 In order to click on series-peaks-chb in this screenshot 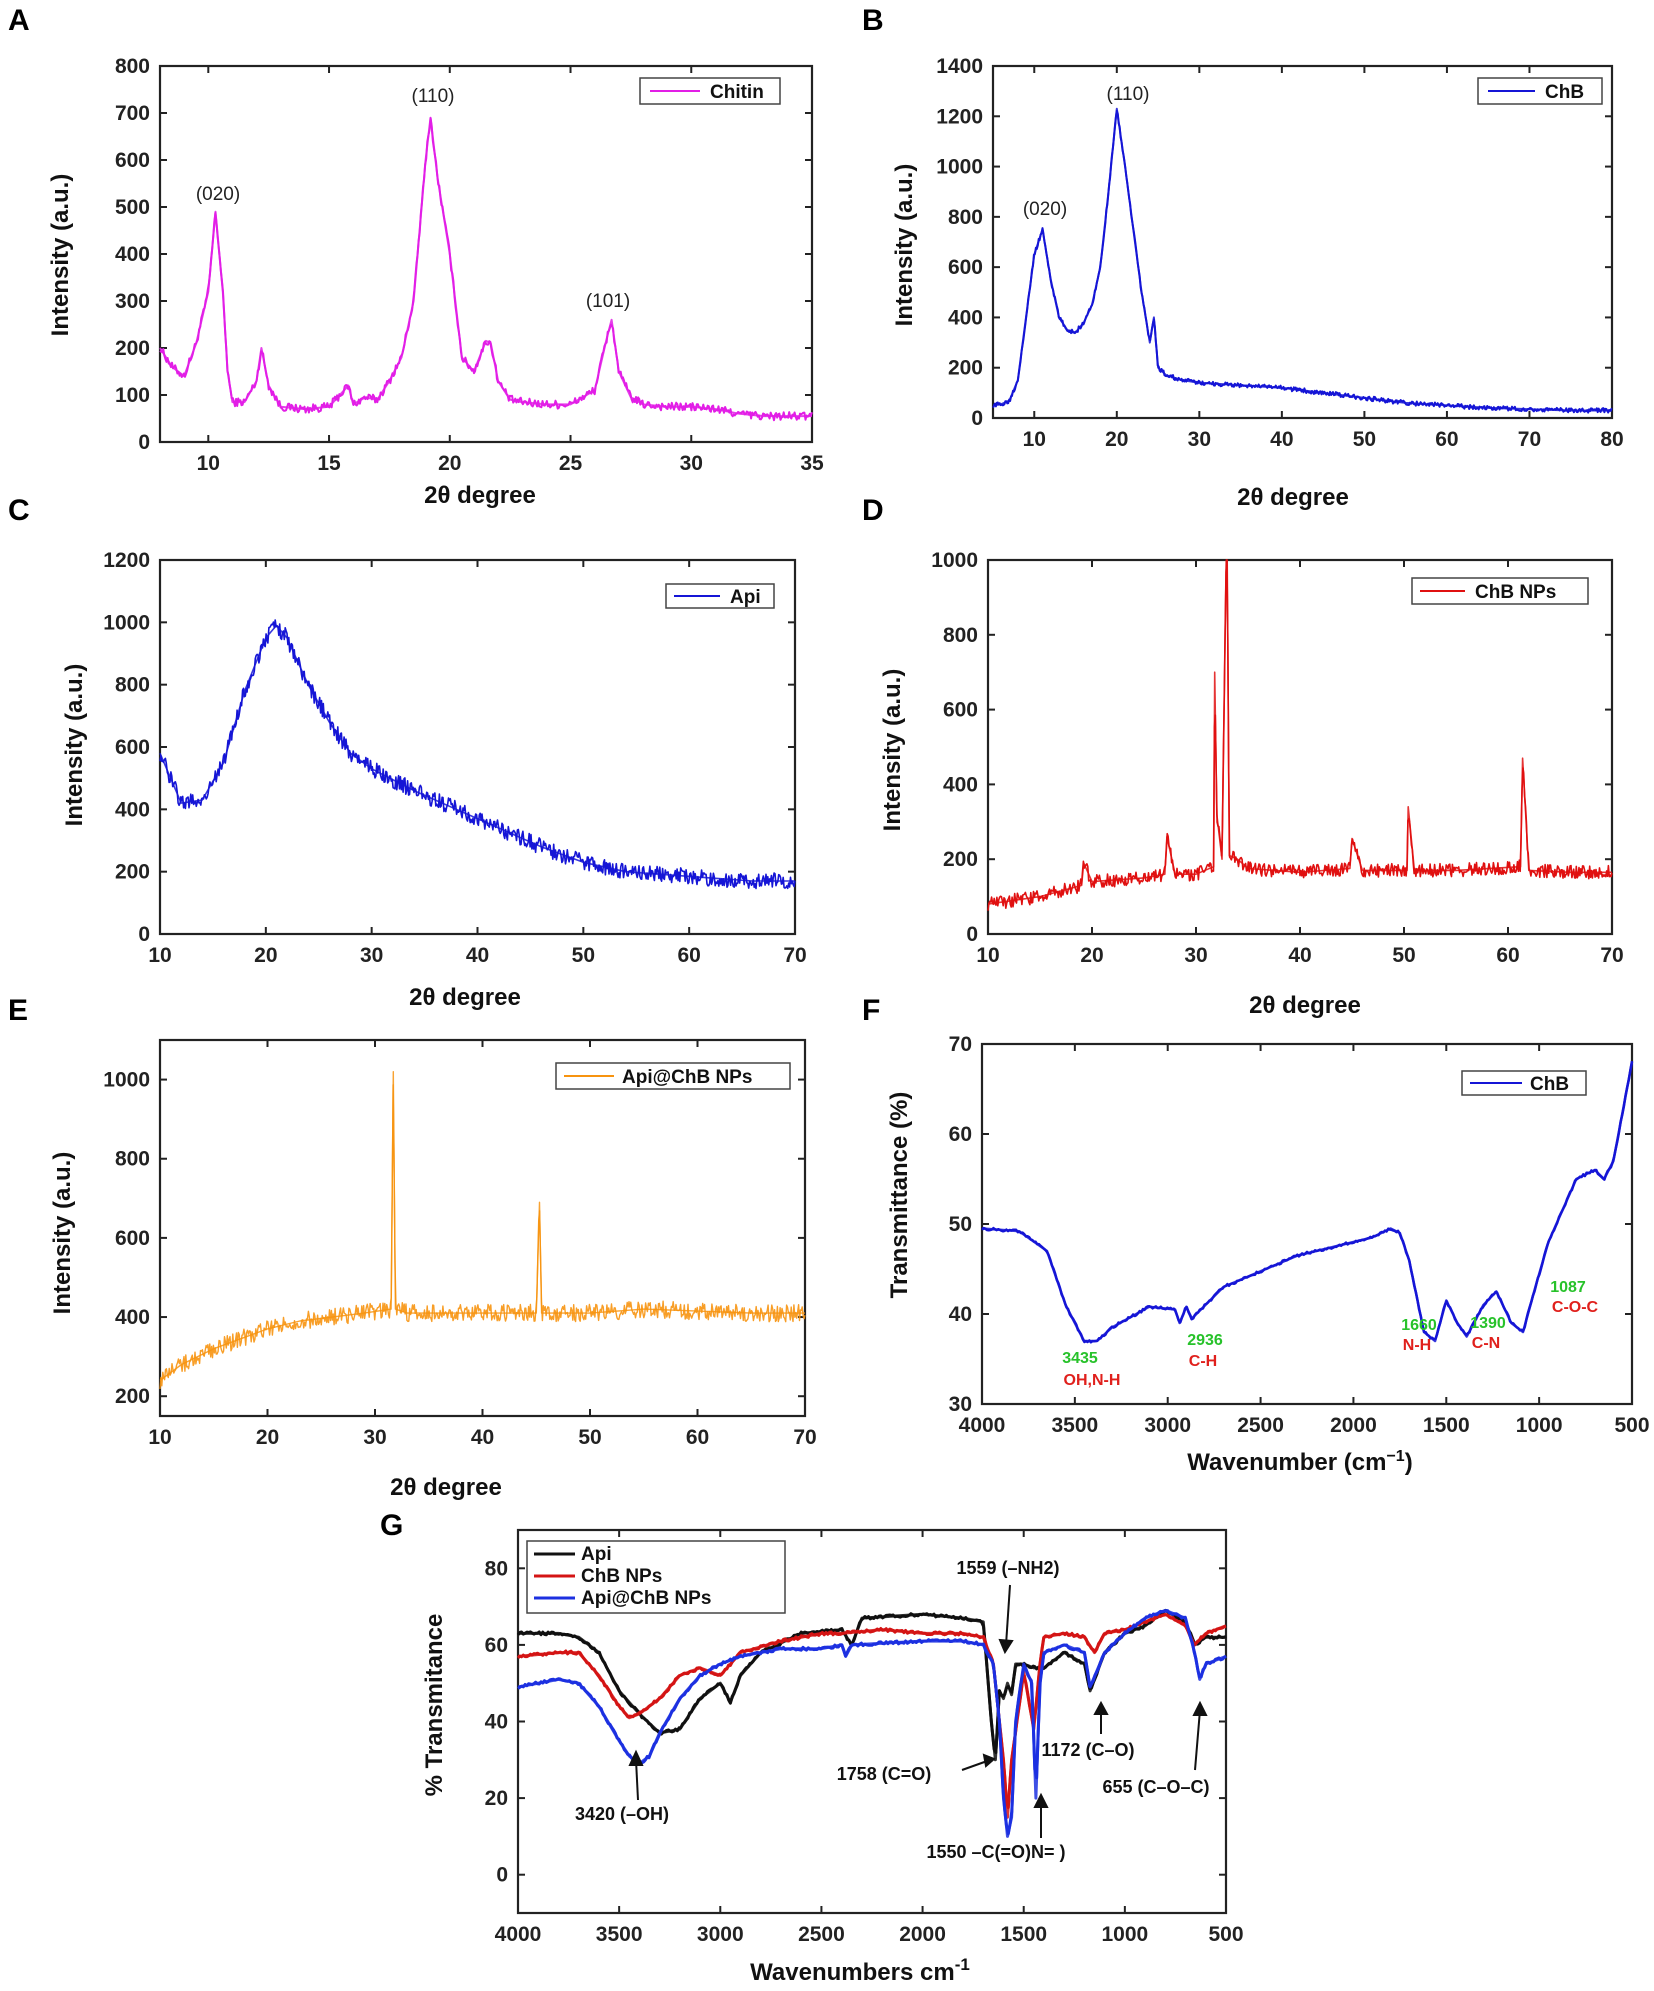, I will do `click(1302, 259)`.